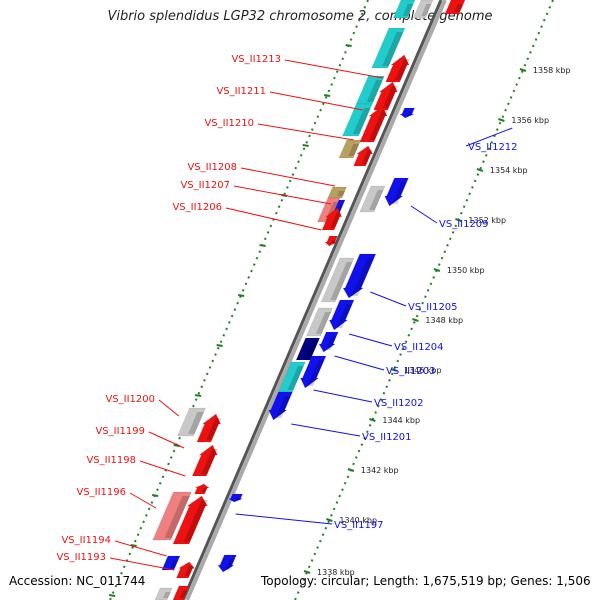 Image resolution: width=600 pixels, height=600 pixels. I want to click on gene-shape-VS_II1196-red, so click(190, 520).